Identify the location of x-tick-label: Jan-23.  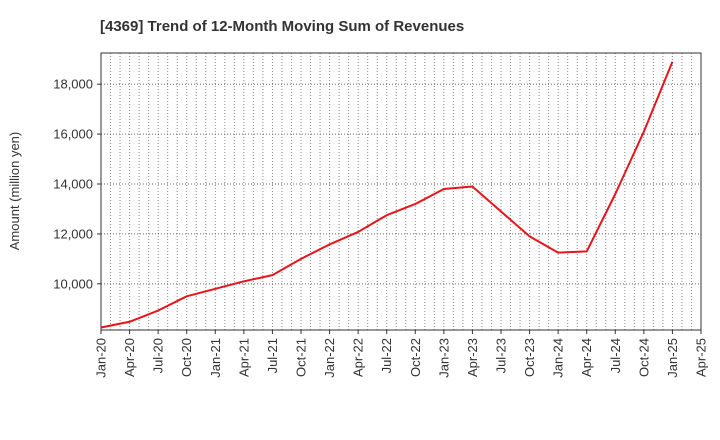
(443, 358).